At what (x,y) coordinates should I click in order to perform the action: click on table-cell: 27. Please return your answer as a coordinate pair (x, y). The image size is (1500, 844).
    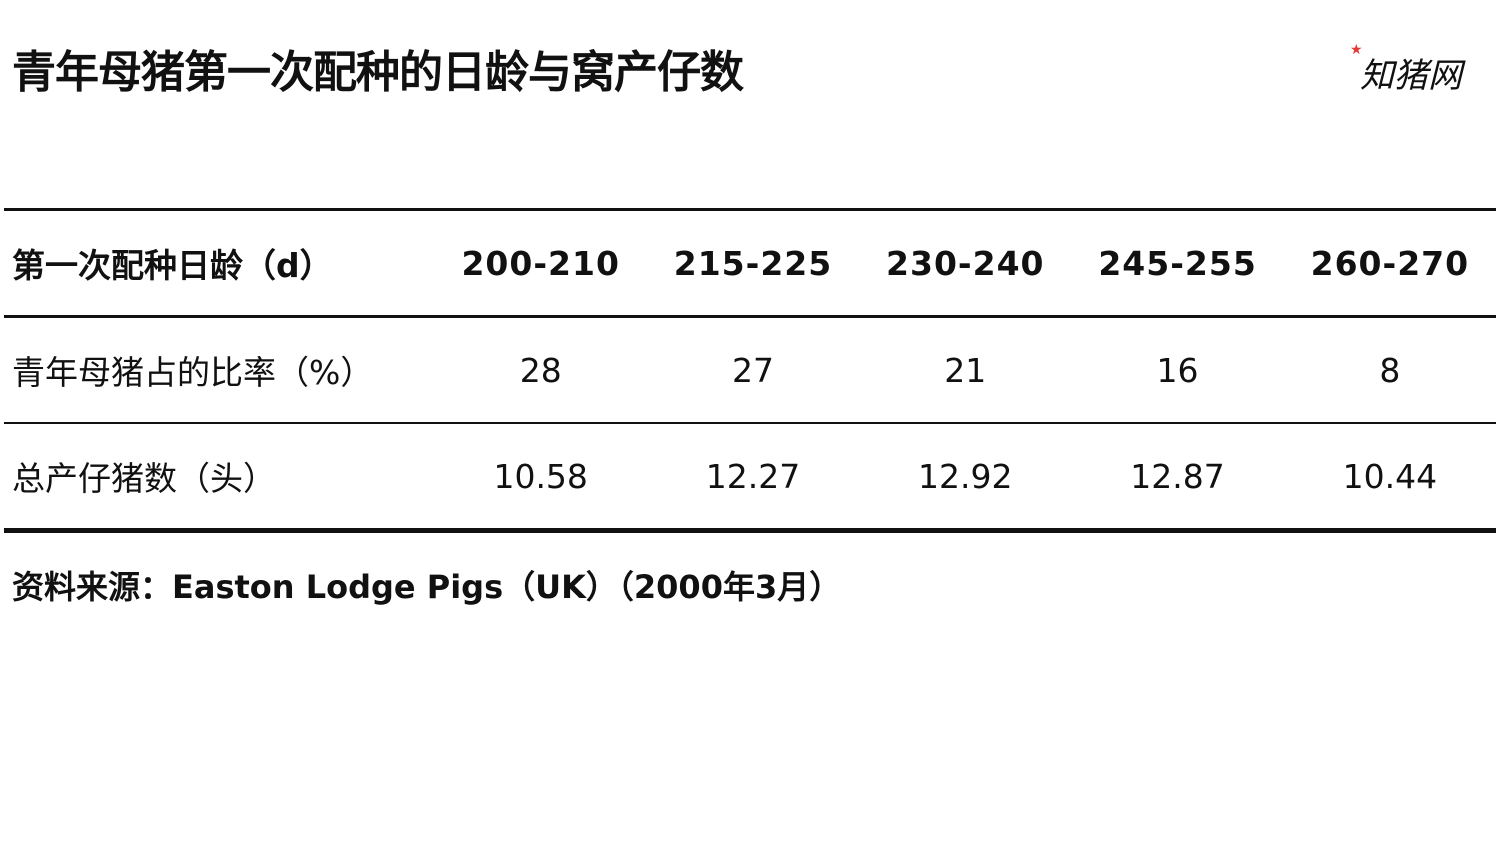
    Looking at the image, I should click on (752, 370).